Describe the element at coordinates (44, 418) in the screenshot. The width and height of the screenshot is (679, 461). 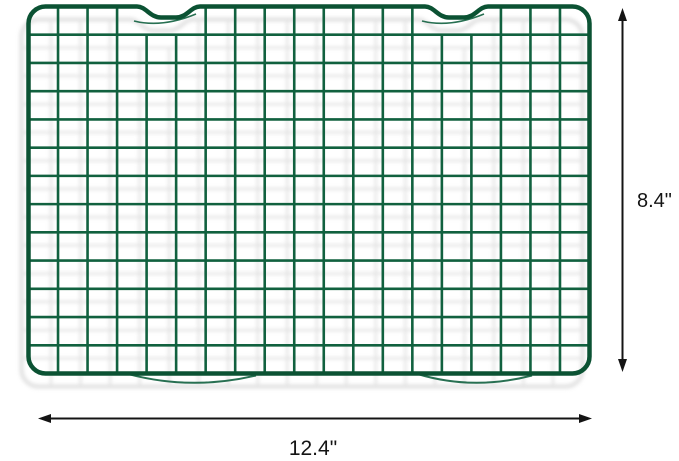
I see `width-arrow-left-icon` at that location.